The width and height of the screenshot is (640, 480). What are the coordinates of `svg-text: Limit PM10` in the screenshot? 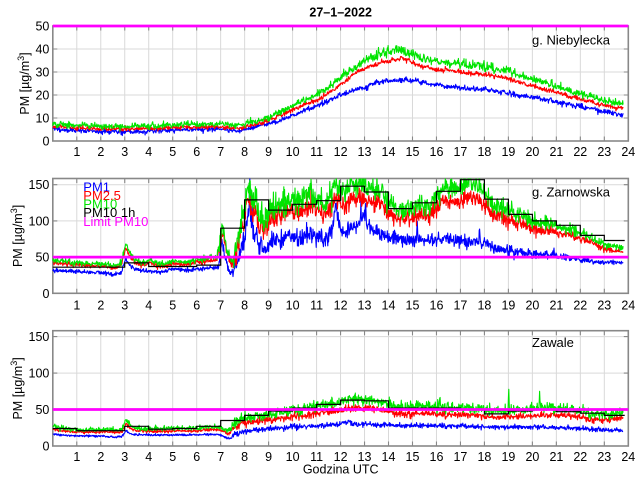 It's located at (115, 221).